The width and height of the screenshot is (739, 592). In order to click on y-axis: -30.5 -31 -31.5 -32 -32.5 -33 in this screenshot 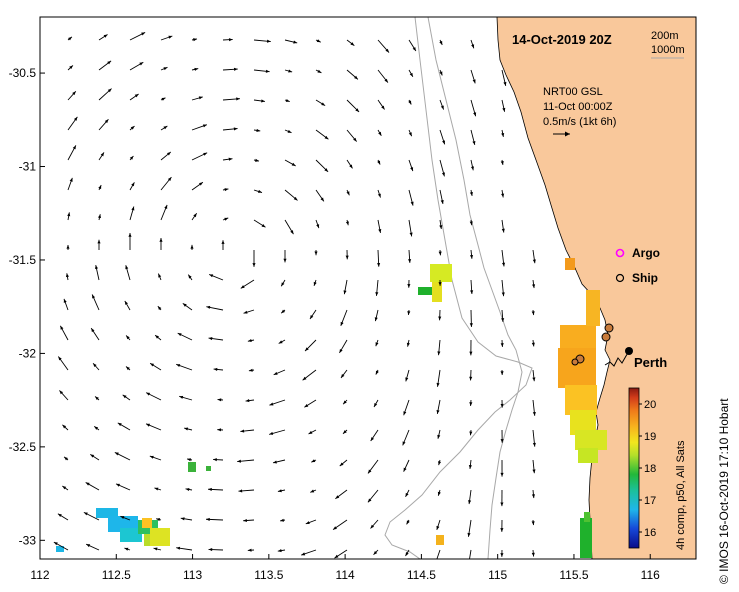, I will do `click(27, 306)`.